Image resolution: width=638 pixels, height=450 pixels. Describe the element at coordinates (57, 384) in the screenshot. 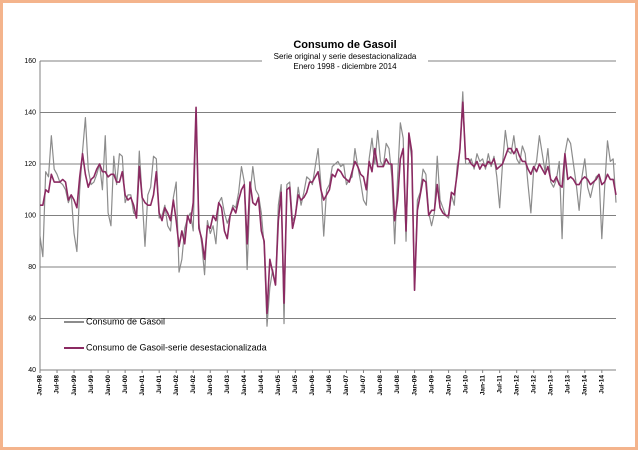

I see `x-tick-label: Jul-98` at that location.